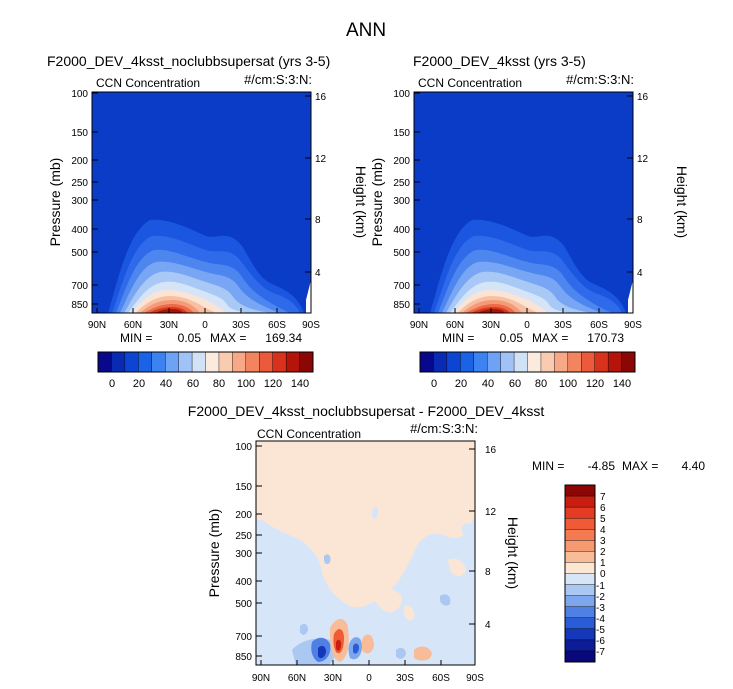 The height and width of the screenshot is (689, 733). What do you see at coordinates (55, 202) in the screenshot?
I see `y-axis-label: Pressure (mb)` at bounding box center [55, 202].